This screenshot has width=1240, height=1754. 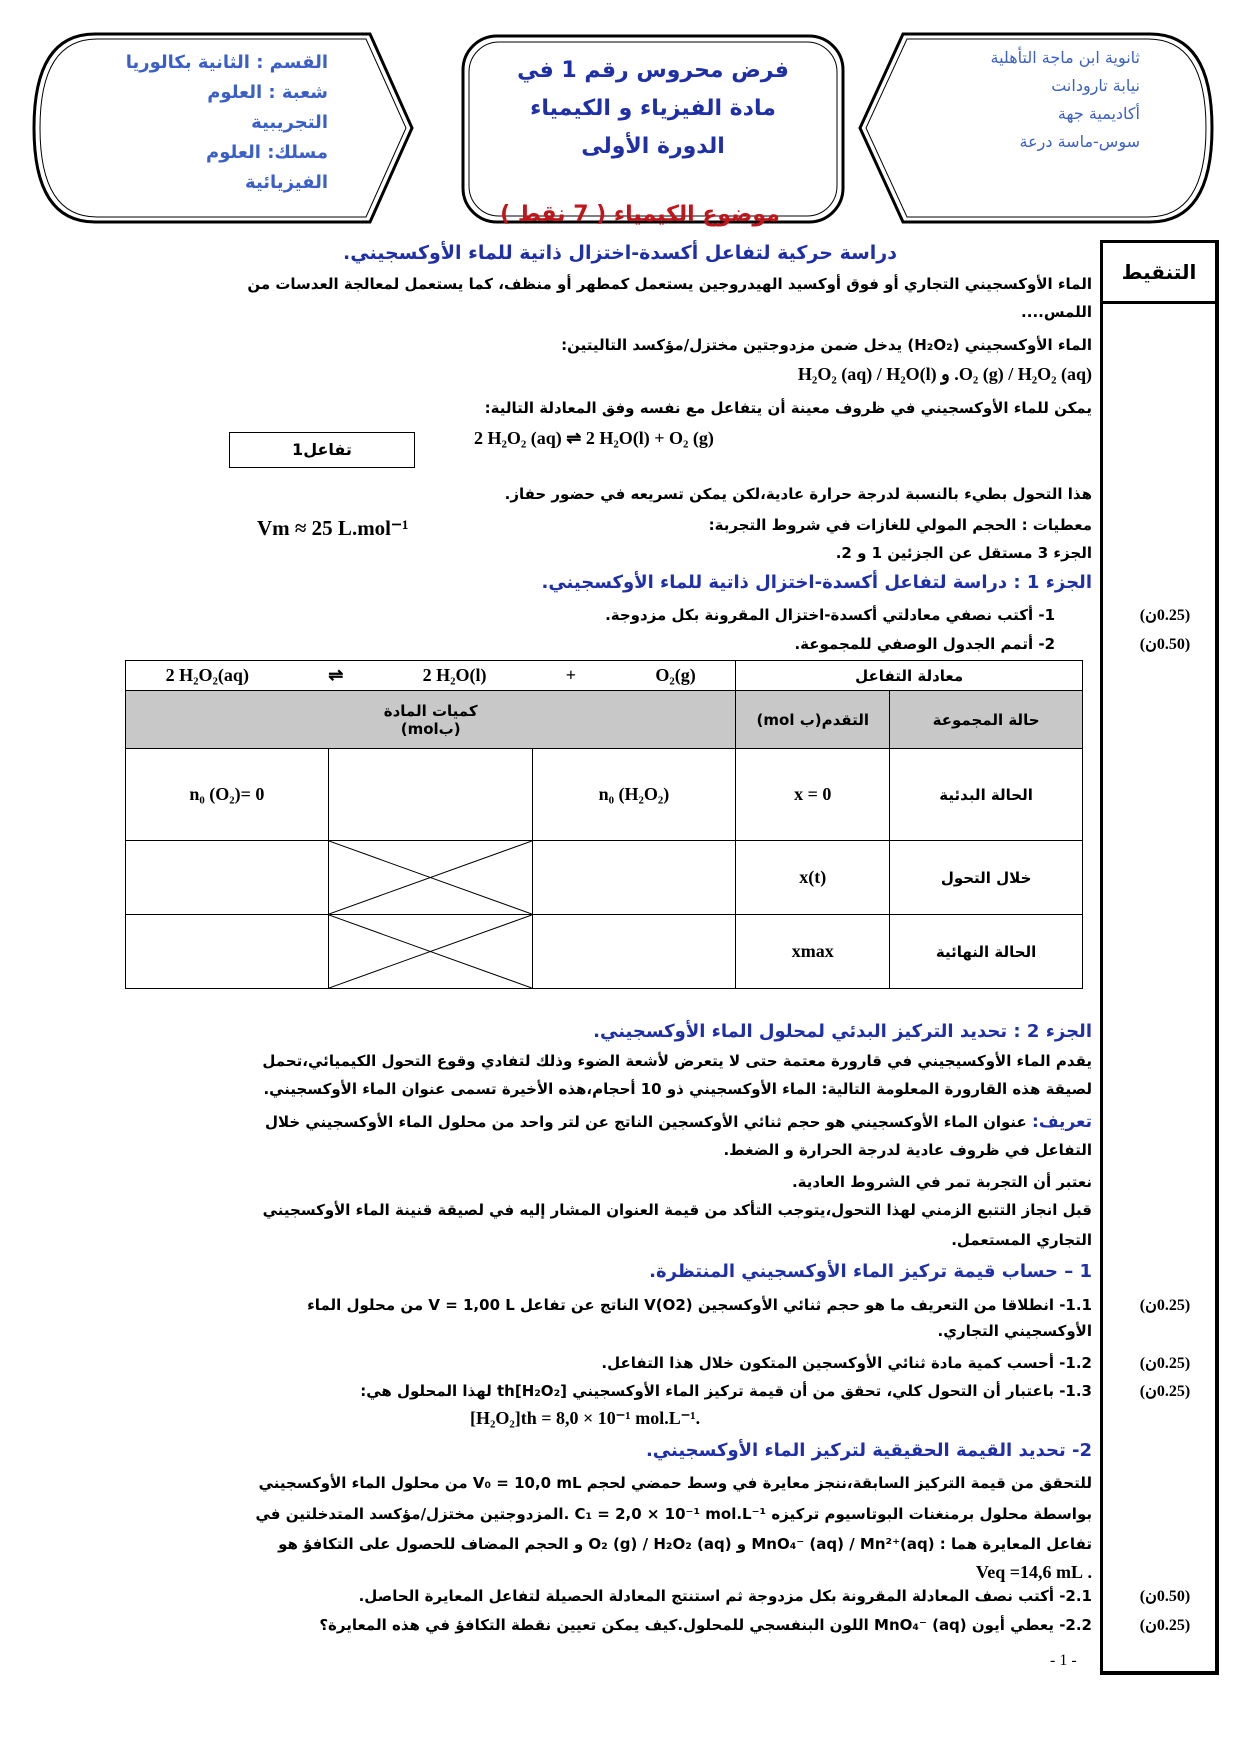 What do you see at coordinates (1033, 1572) in the screenshot?
I see `equivalence-volume: . Veq =14,6 mL` at bounding box center [1033, 1572].